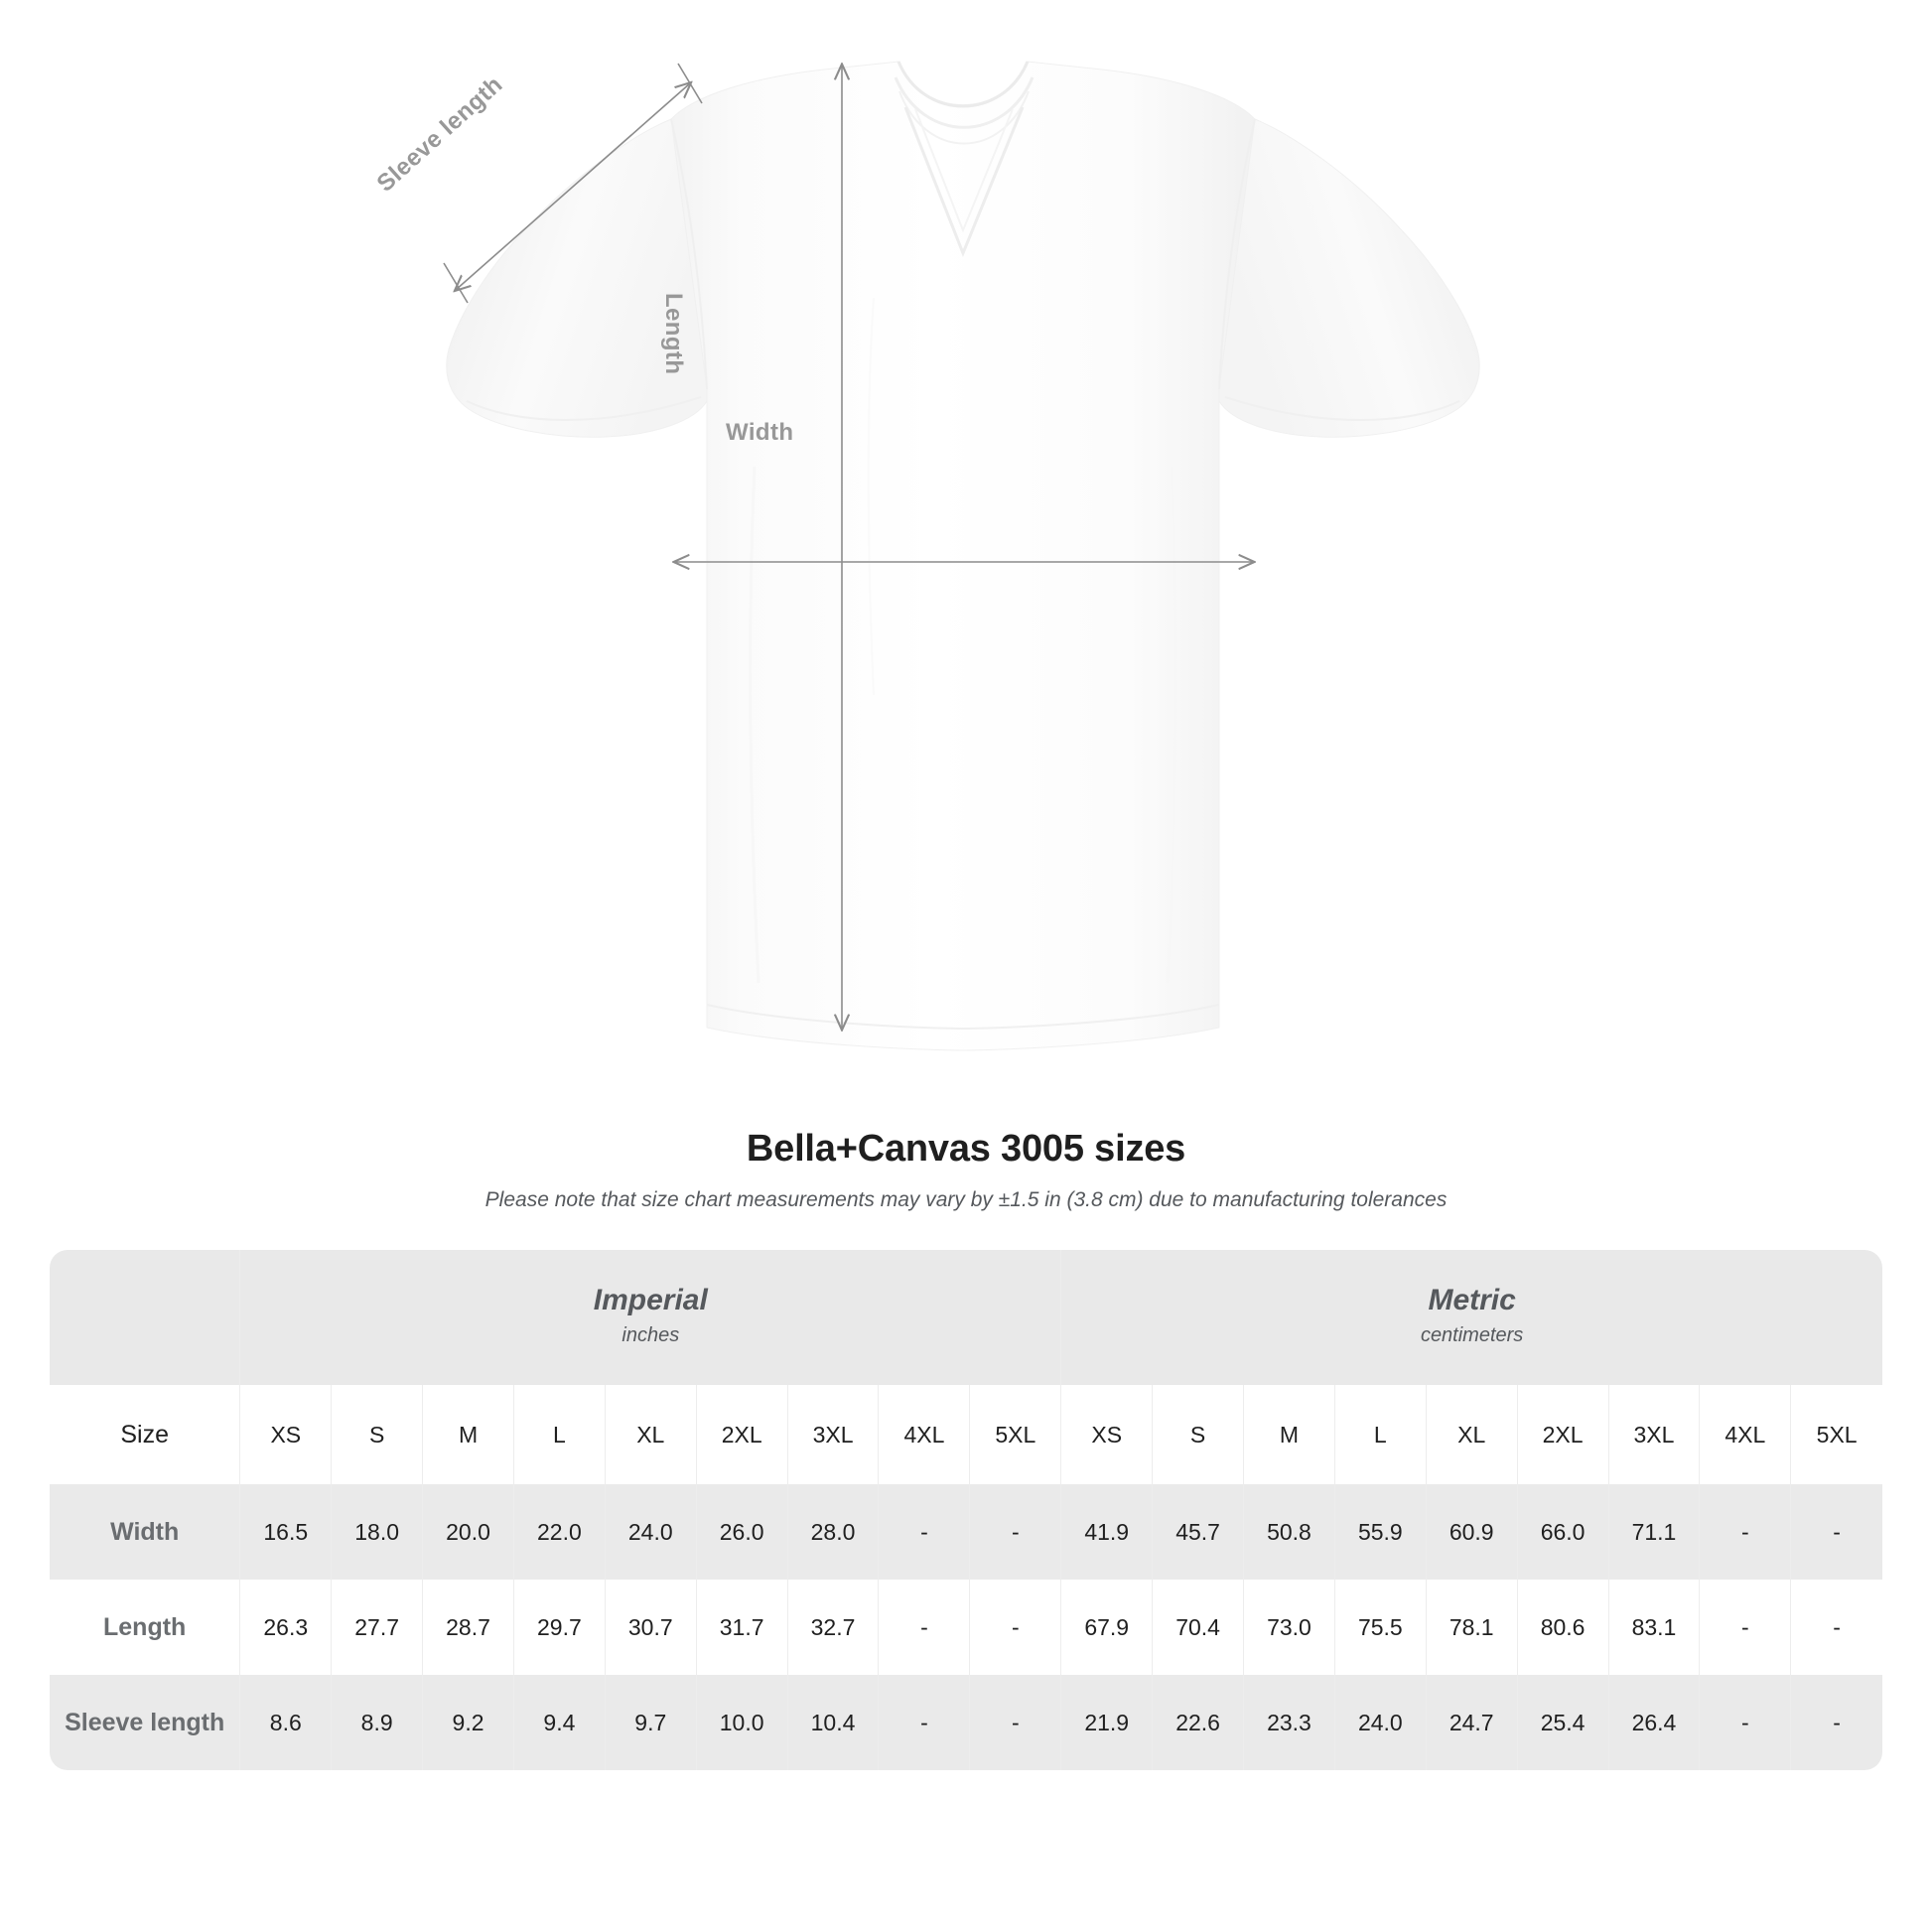 The height and width of the screenshot is (1932, 1932). What do you see at coordinates (286, 1532) in the screenshot?
I see `cell-width-imperial-xs: 16.5` at bounding box center [286, 1532].